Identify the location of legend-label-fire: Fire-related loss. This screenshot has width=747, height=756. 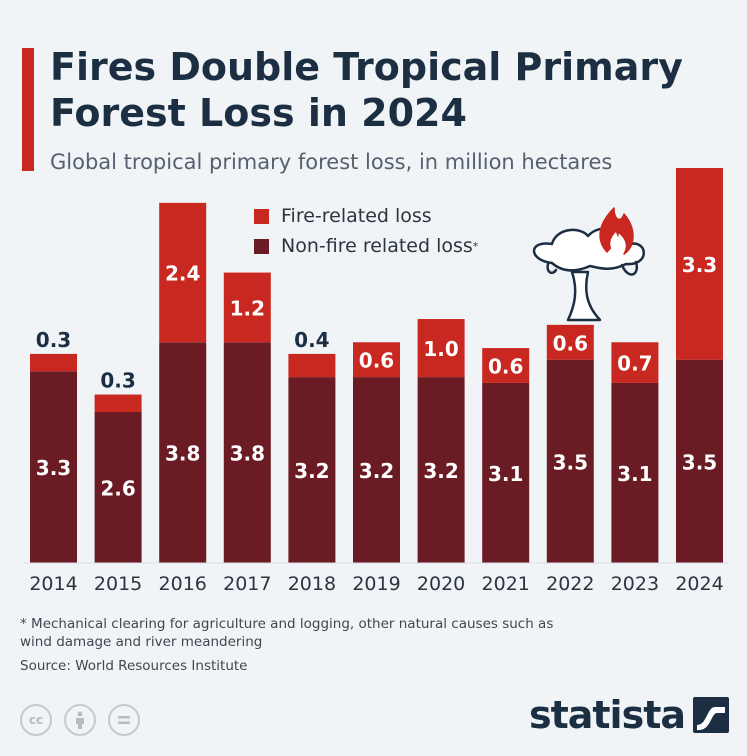
(356, 216).